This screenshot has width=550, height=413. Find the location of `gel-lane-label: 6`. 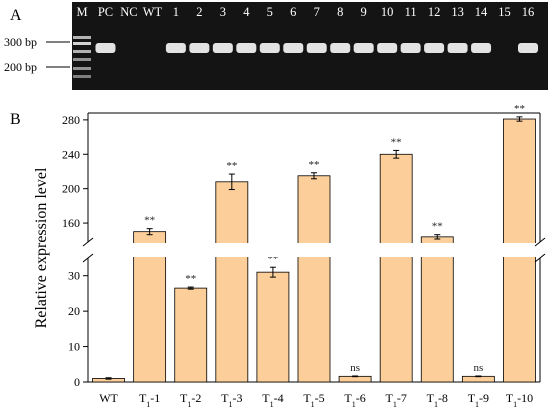

gel-lane-label: 6 is located at coordinates (293, 12).